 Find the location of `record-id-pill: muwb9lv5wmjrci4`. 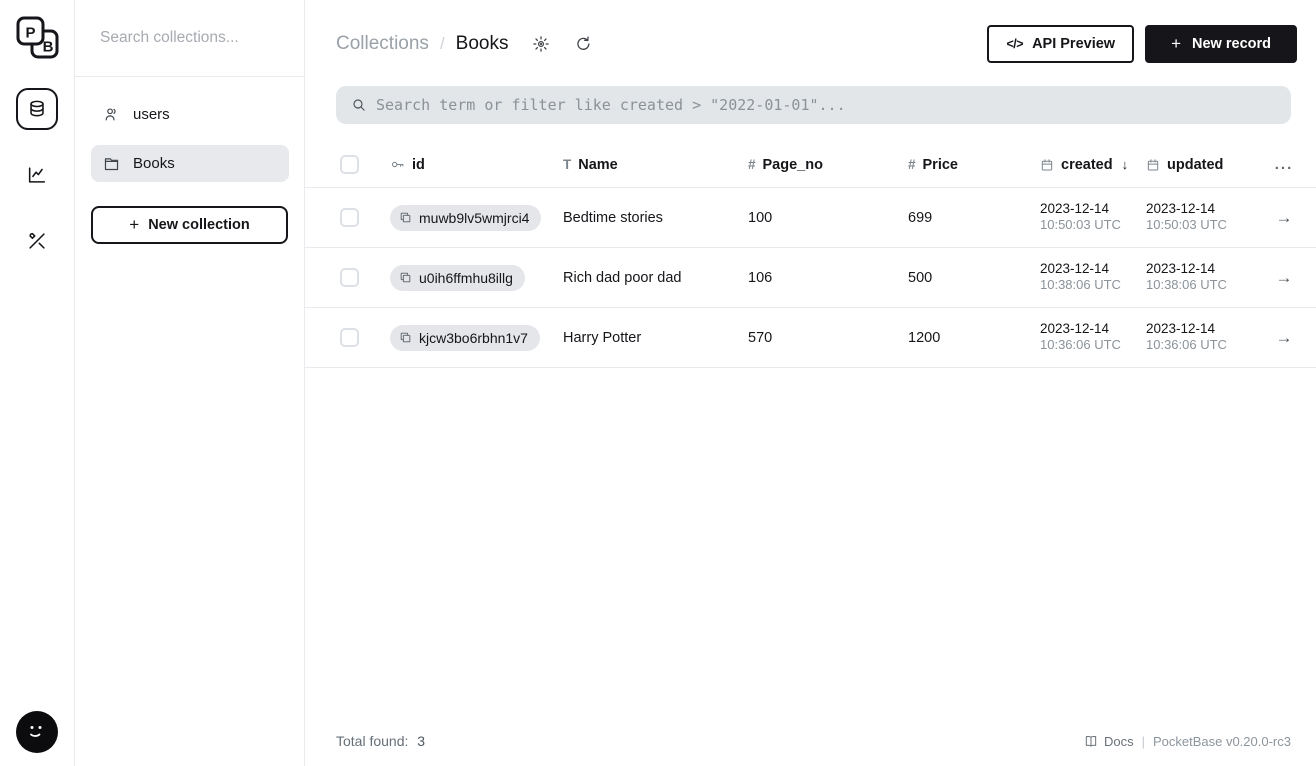

record-id-pill: muwb9lv5wmjrci4 is located at coordinates (466, 217).